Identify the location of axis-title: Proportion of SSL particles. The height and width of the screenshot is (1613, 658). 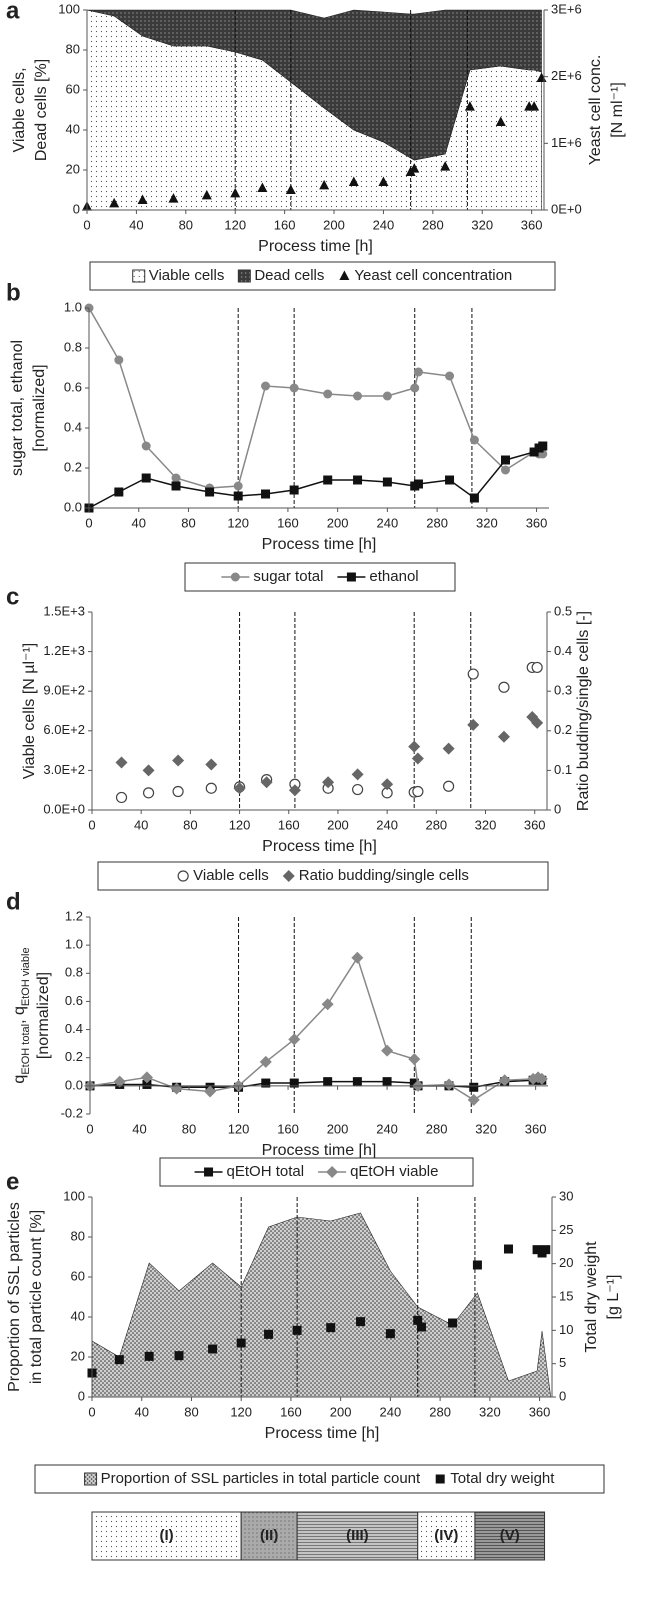
(14, 1297).